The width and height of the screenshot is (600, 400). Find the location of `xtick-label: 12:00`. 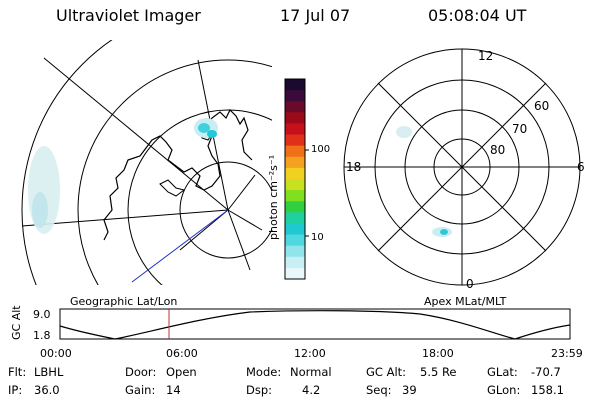

xtick-label: 12:00 is located at coordinates (310, 353).